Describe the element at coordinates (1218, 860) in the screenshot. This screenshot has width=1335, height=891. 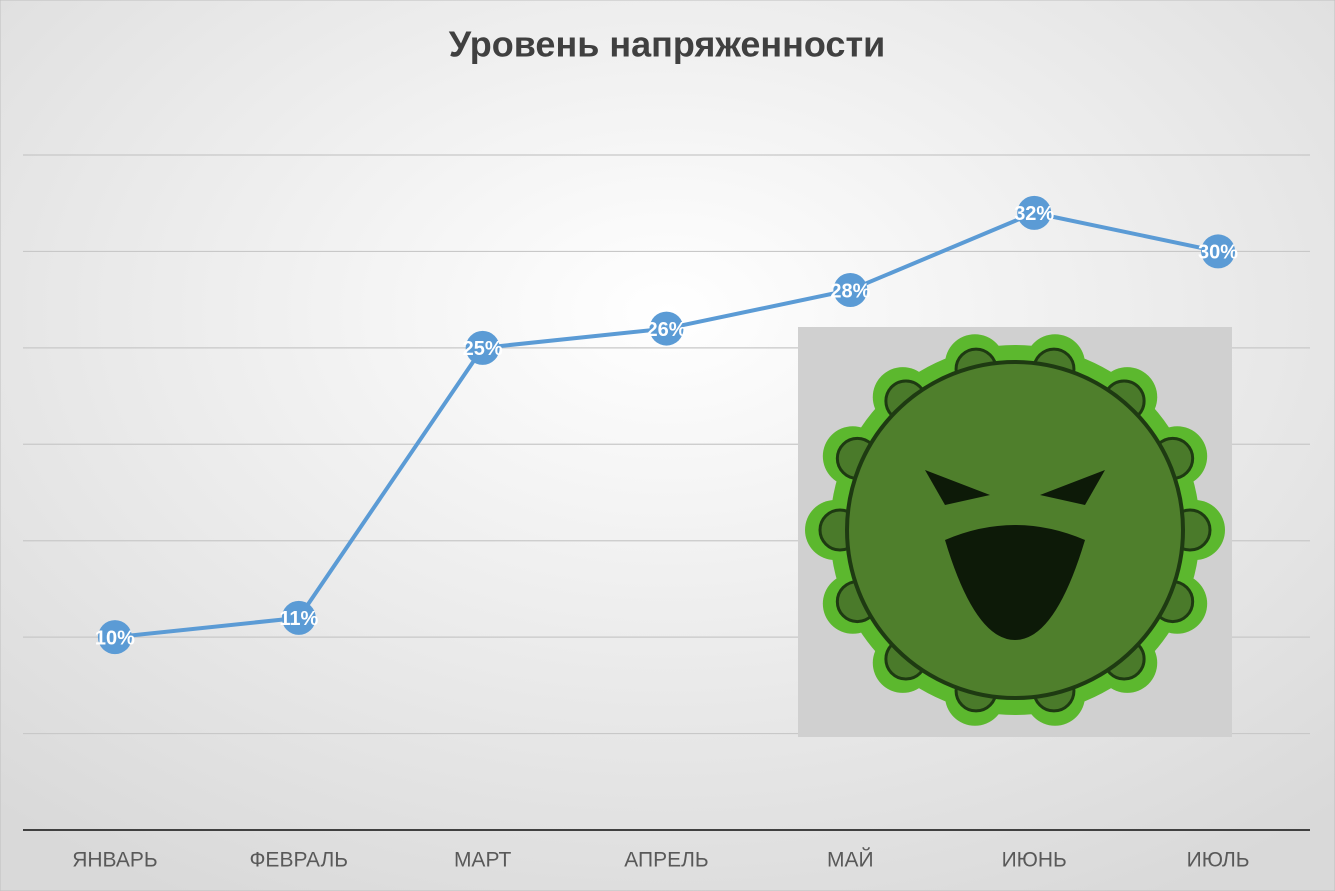
I see `x-tick-label: ИЮЛЬ` at that location.